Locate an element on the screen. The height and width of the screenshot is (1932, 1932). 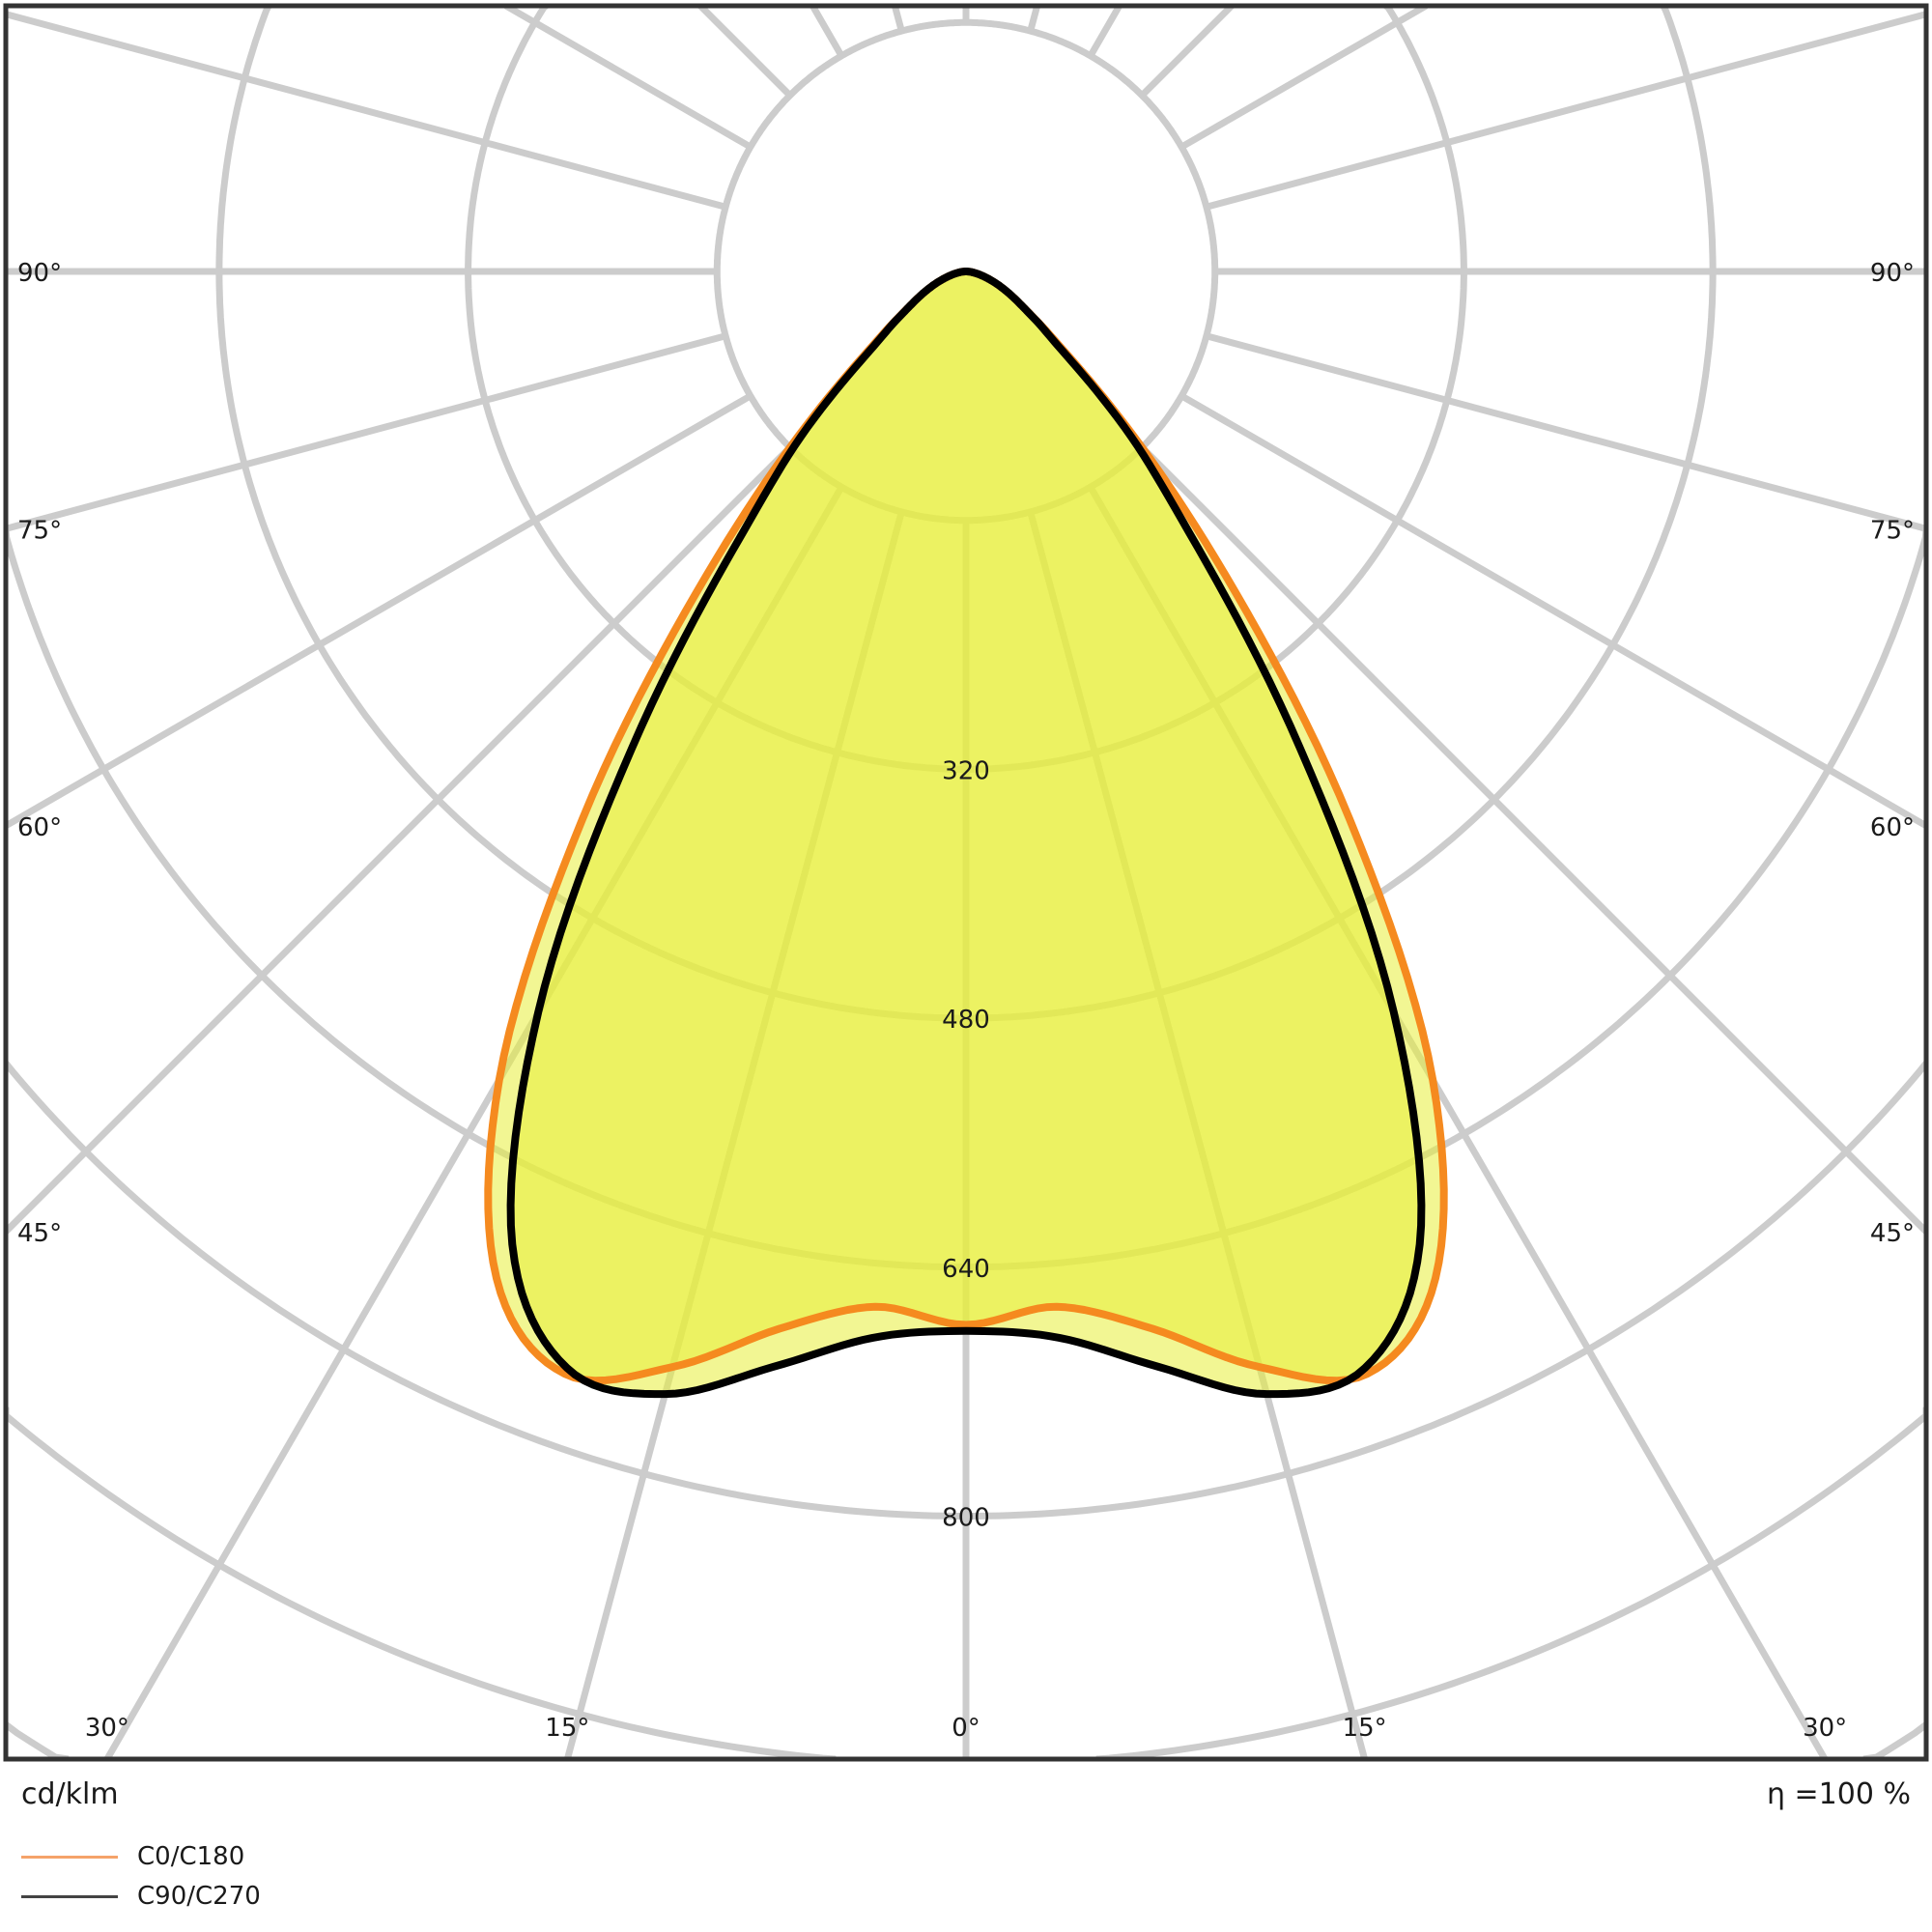
angle-label-right: 90° is located at coordinates (1892, 273).